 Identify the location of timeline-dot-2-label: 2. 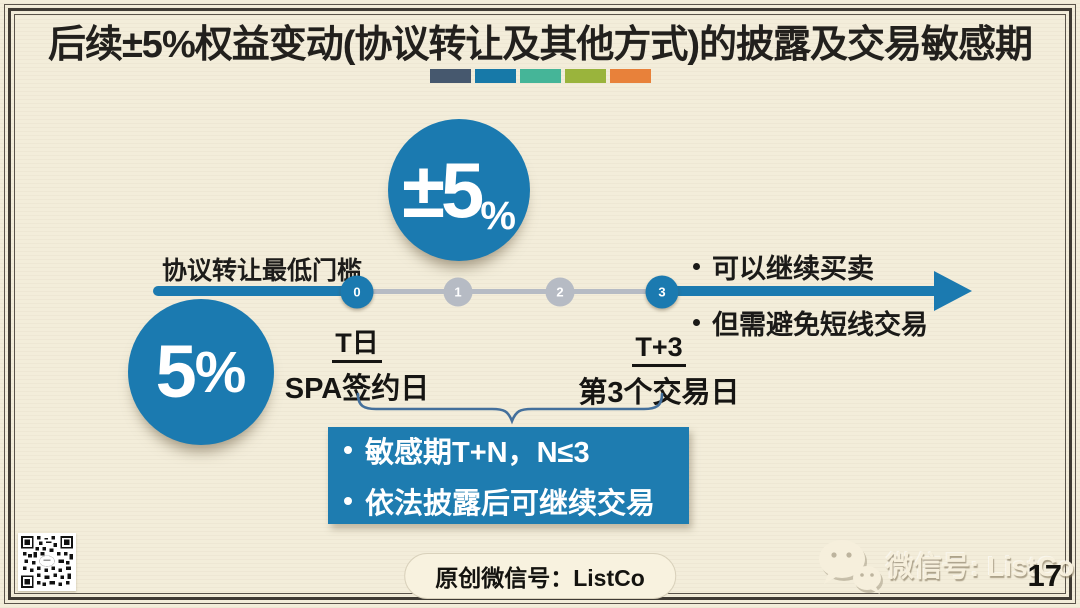
(560, 292).